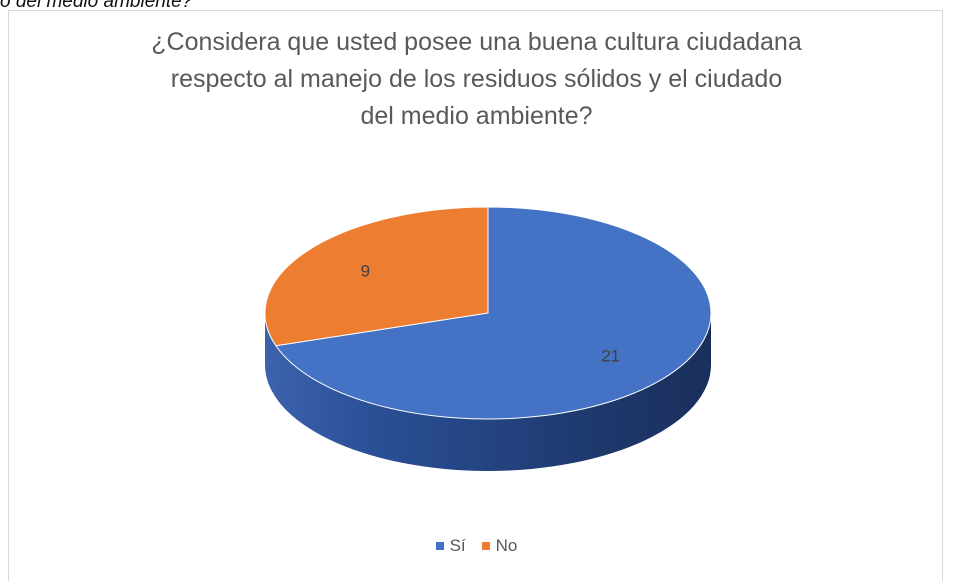 This screenshot has height=581, width=953. What do you see at coordinates (485, 546) in the screenshot?
I see `legend-swatch-no` at bounding box center [485, 546].